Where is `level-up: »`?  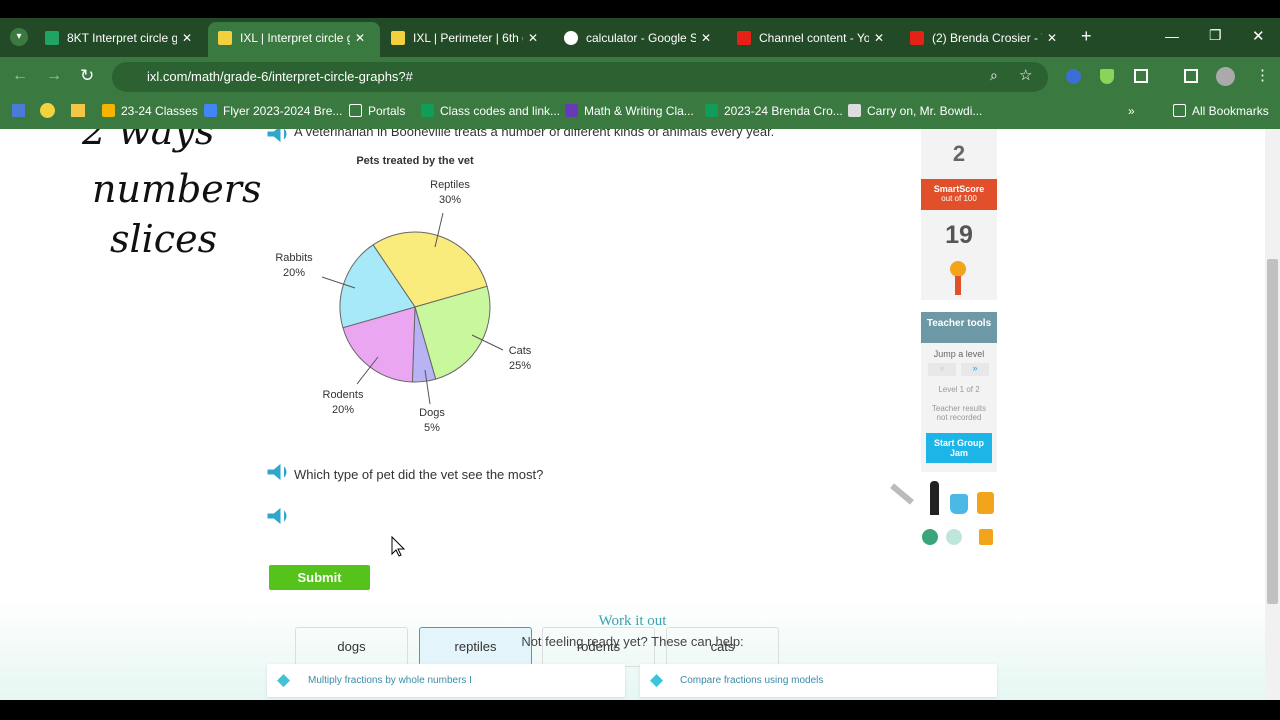
level-up: » is located at coordinates (975, 369).